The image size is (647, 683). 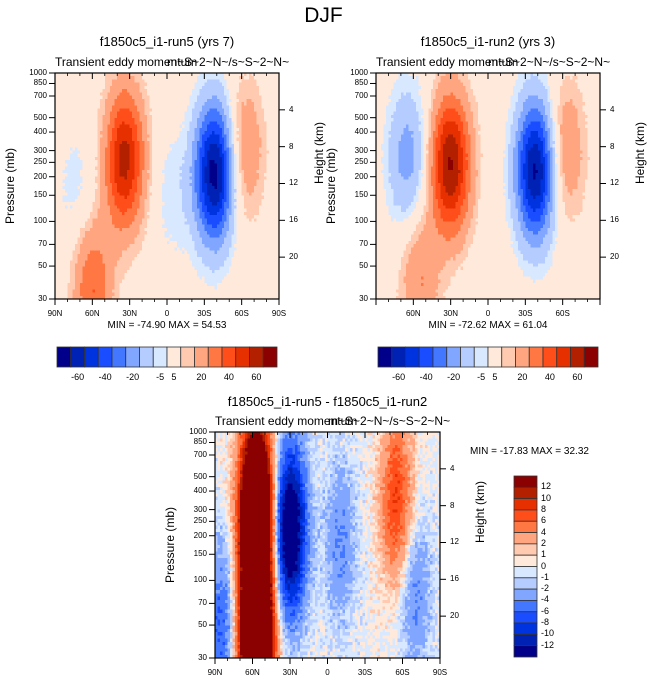 What do you see at coordinates (215, 672) in the screenshot?
I see `x-tick-label: 90N` at bounding box center [215, 672].